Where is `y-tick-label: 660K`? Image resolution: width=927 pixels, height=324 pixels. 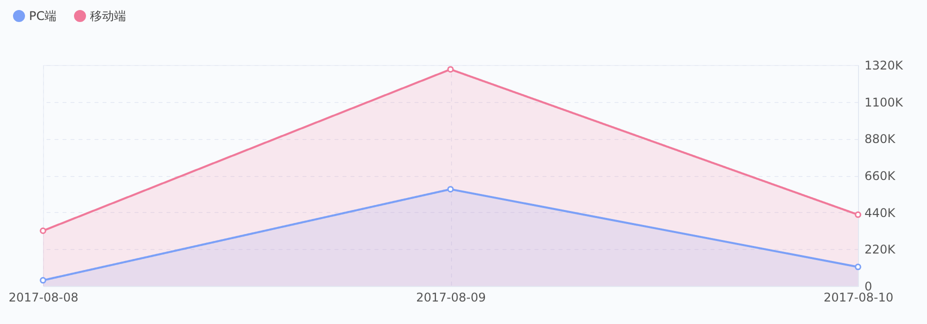
y-tick-label: 660K is located at coordinates (880, 176).